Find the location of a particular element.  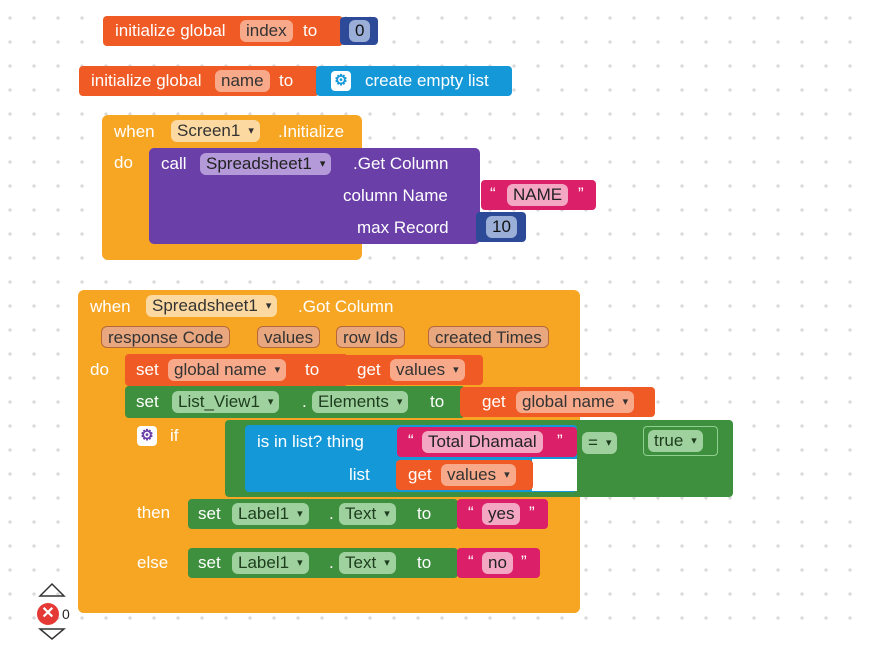

init-index-block: initialize global index to is located at coordinates (223, 31).